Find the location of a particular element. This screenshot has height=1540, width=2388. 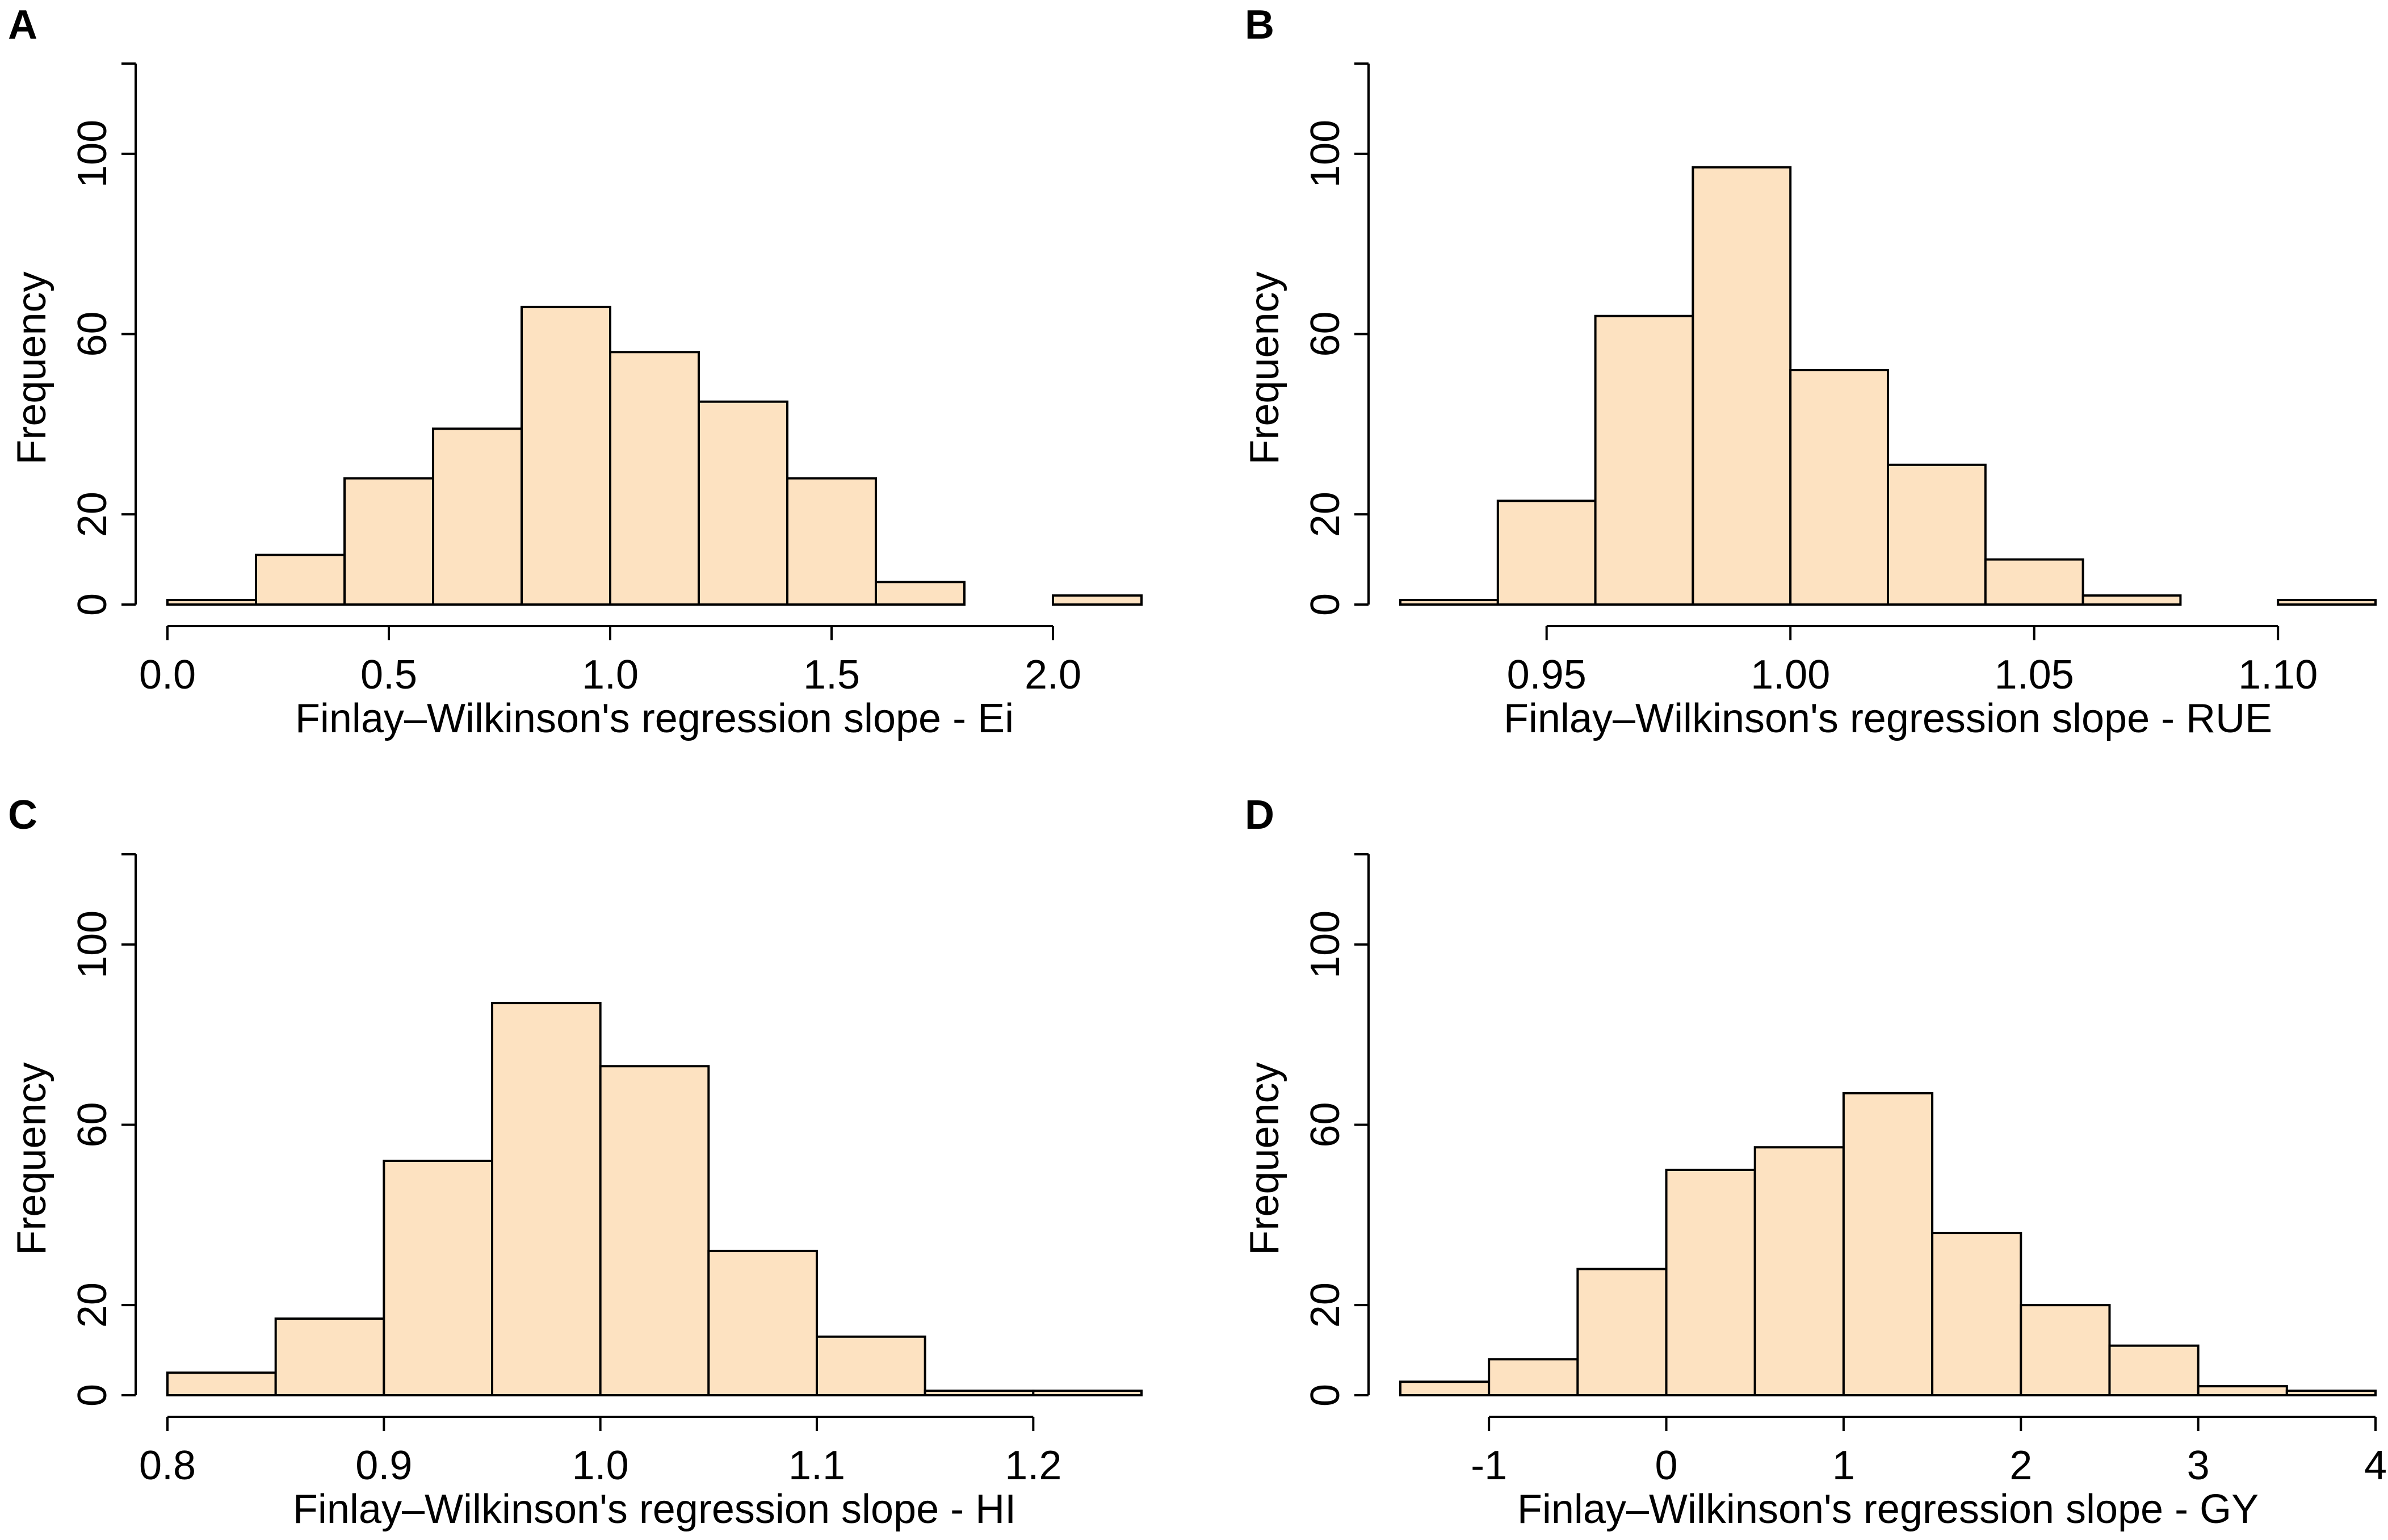

x-tick-label: 0.5 is located at coordinates (388, 675).